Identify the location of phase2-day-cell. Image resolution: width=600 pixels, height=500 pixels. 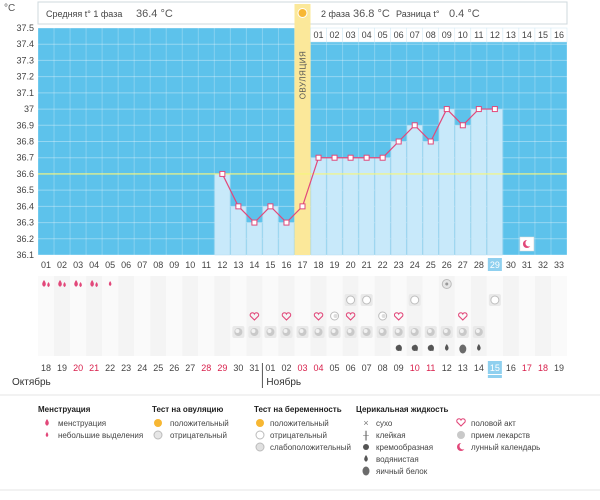
(559, 35).